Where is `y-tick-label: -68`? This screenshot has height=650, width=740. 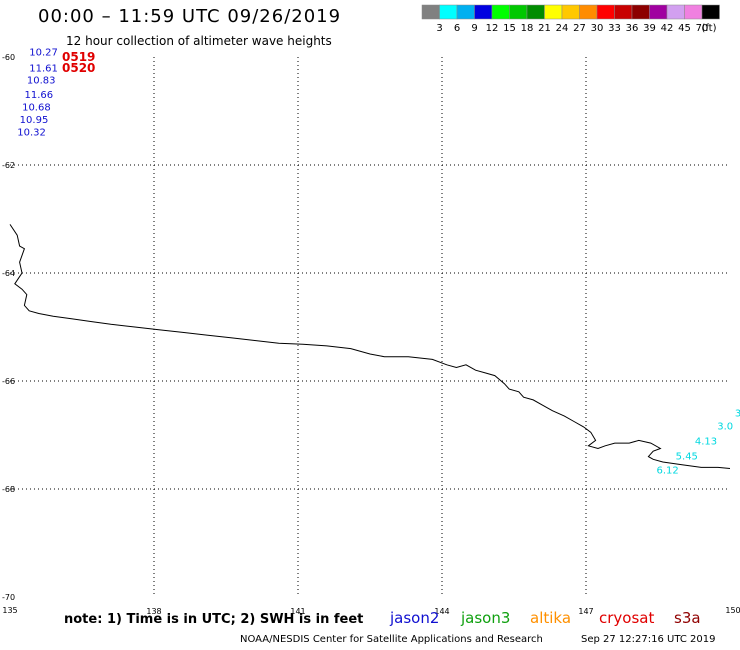 y-tick-label: -68 is located at coordinates (8, 489).